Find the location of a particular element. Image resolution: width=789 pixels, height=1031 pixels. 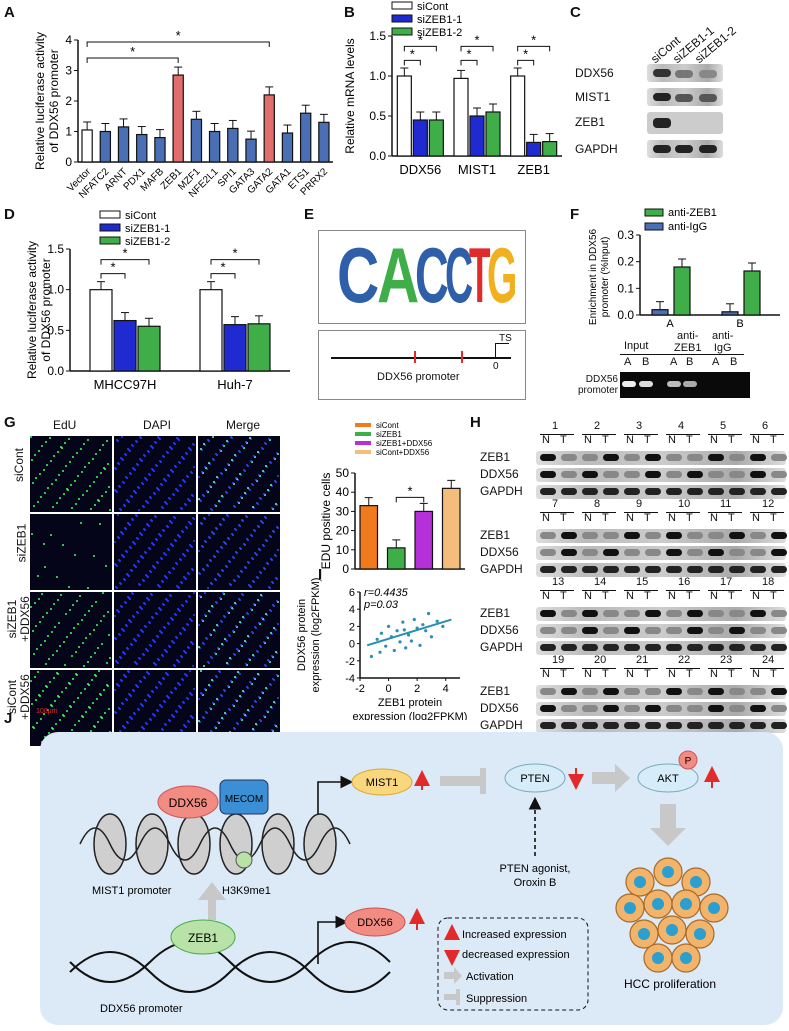

zero-label: 0 is located at coordinates (496, 366).